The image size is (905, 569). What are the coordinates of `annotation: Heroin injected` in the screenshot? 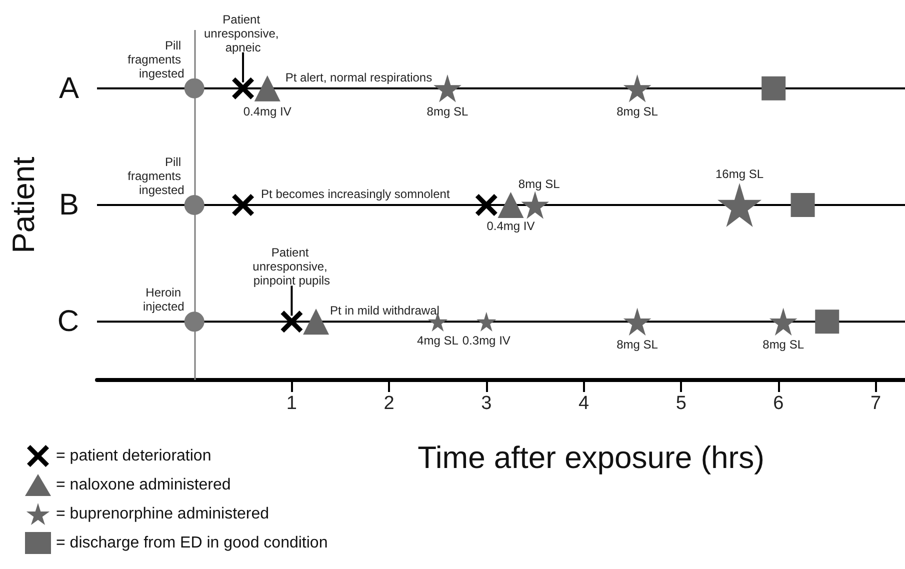 It's located at (163, 300).